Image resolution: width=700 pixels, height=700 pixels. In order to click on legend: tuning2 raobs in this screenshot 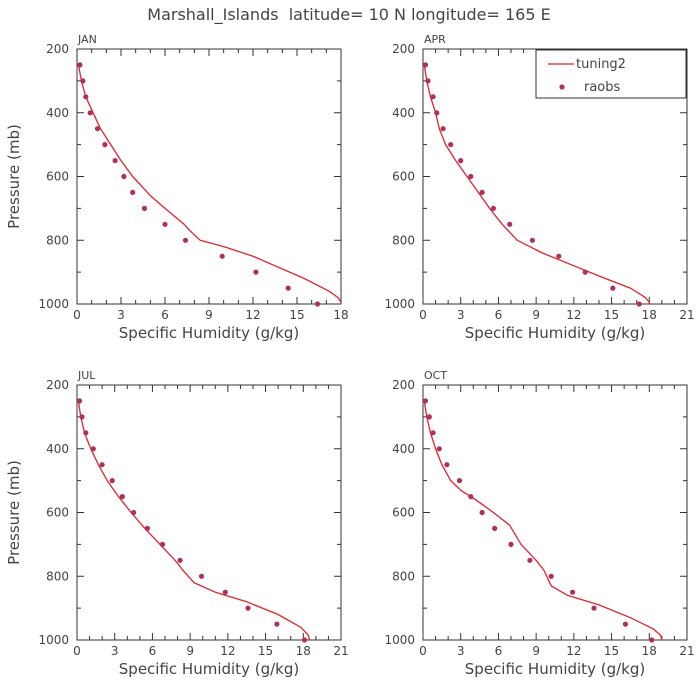, I will do `click(611, 74)`.